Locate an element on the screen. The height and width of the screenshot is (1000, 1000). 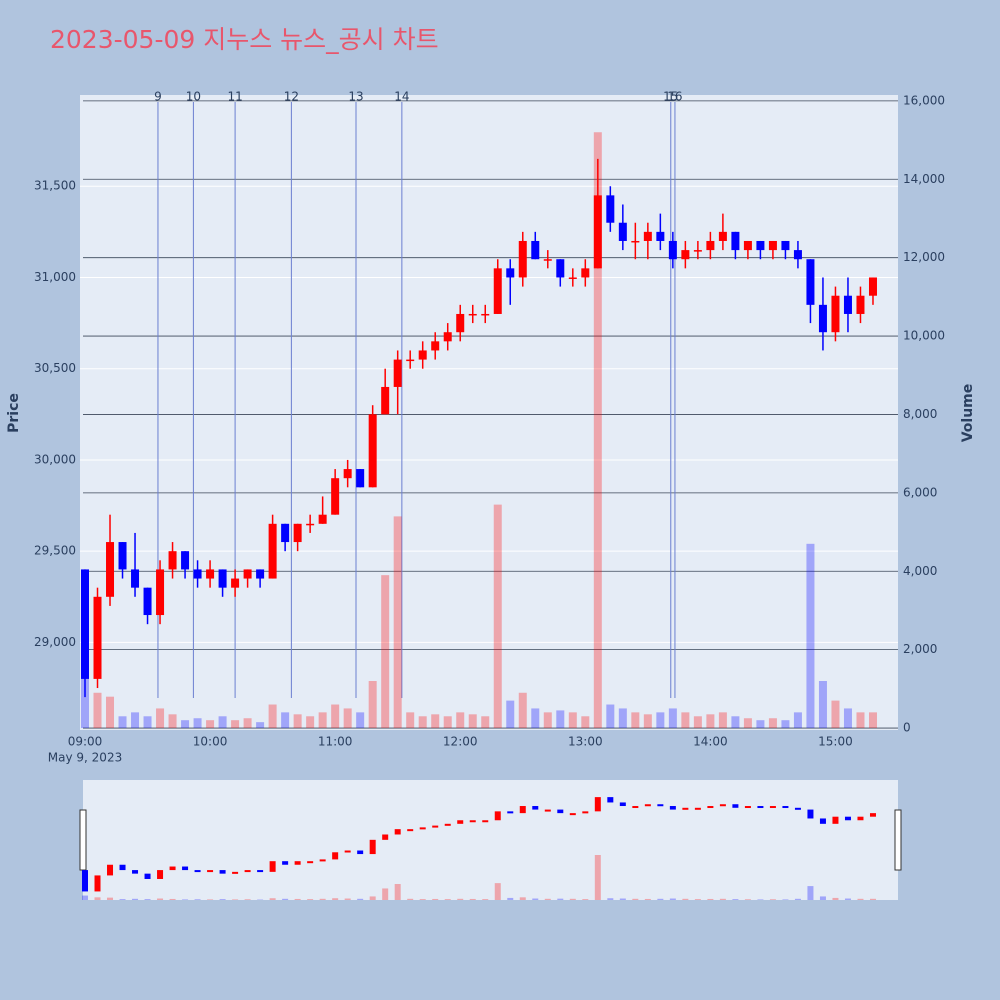
news-label: 13 is located at coordinates (355, 97).